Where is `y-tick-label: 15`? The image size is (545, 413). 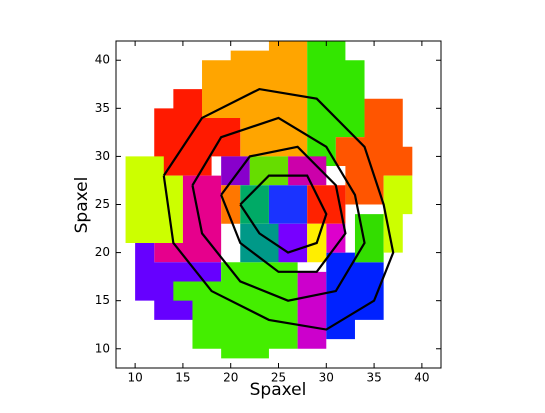
y-tick-label: 15 is located at coordinates (102, 300).